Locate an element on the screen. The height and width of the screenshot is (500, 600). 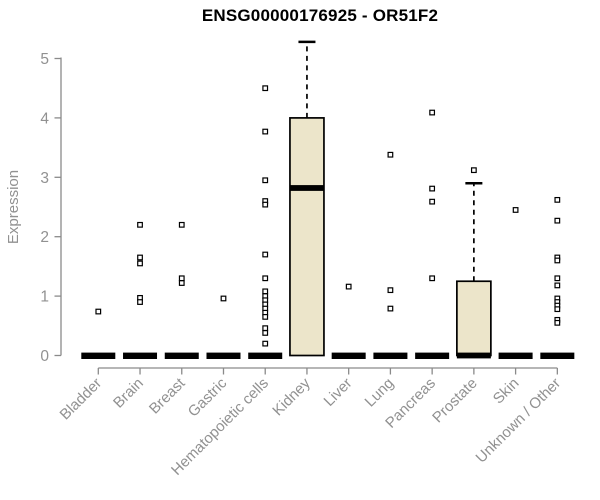
x-category-label: Breast is located at coordinates (167, 395).